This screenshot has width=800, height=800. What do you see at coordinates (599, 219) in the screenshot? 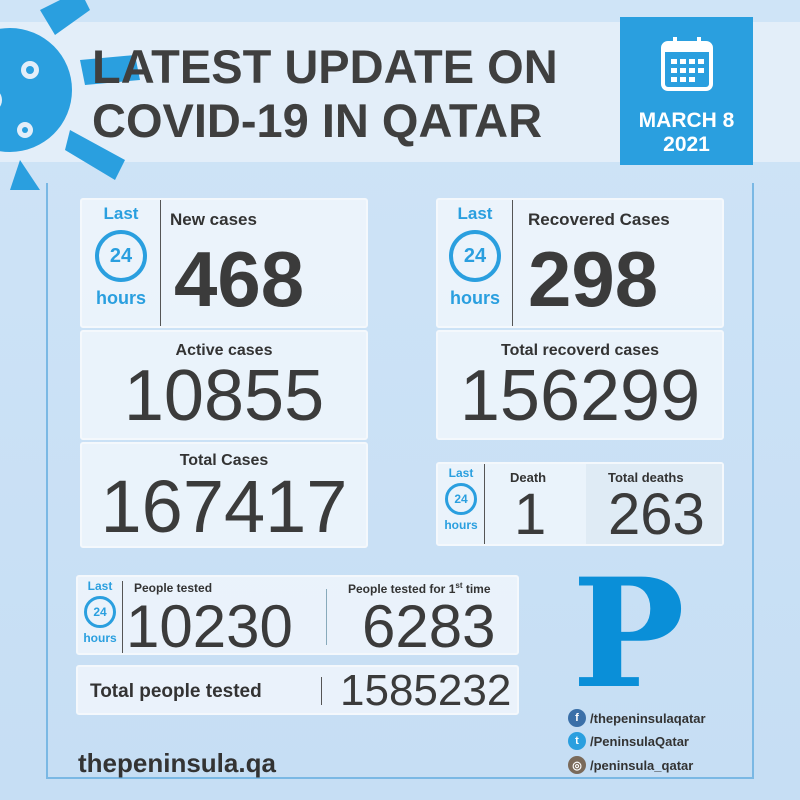
I see `recovered-label: Recovered Cases` at bounding box center [599, 219].